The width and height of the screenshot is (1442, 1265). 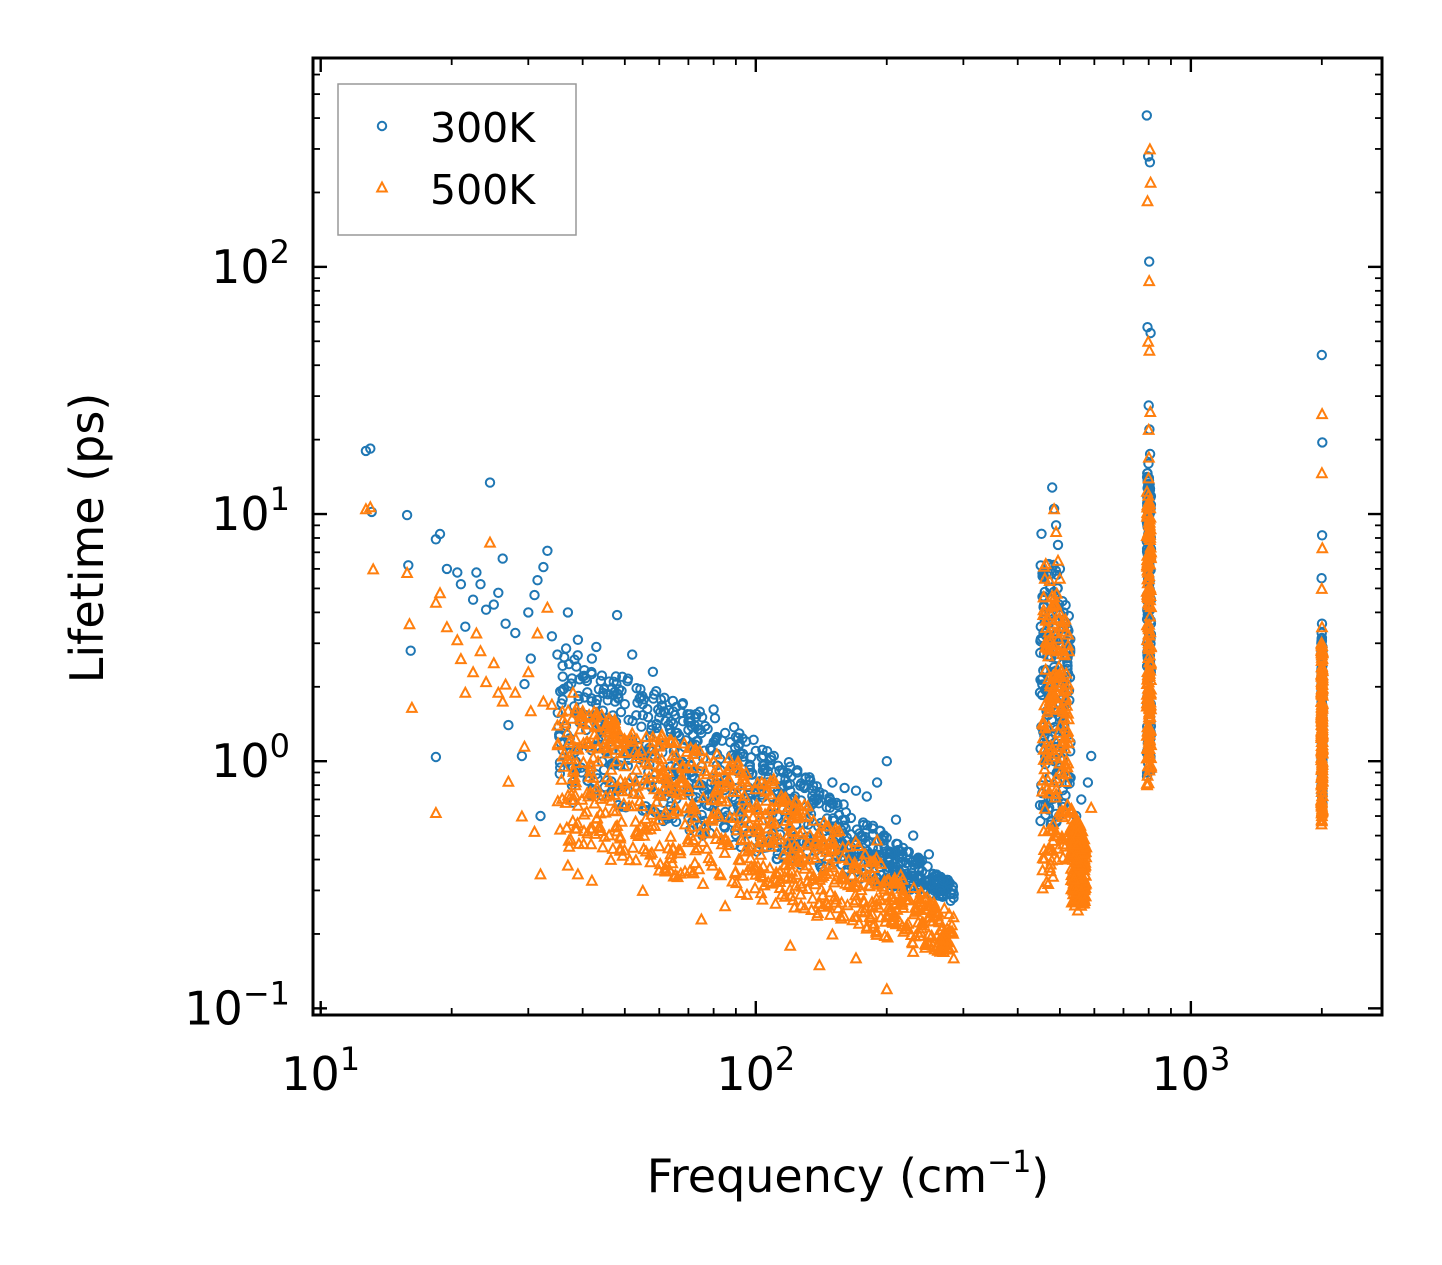 What do you see at coordinates (457, 159) in the screenshot?
I see `legend-box` at bounding box center [457, 159].